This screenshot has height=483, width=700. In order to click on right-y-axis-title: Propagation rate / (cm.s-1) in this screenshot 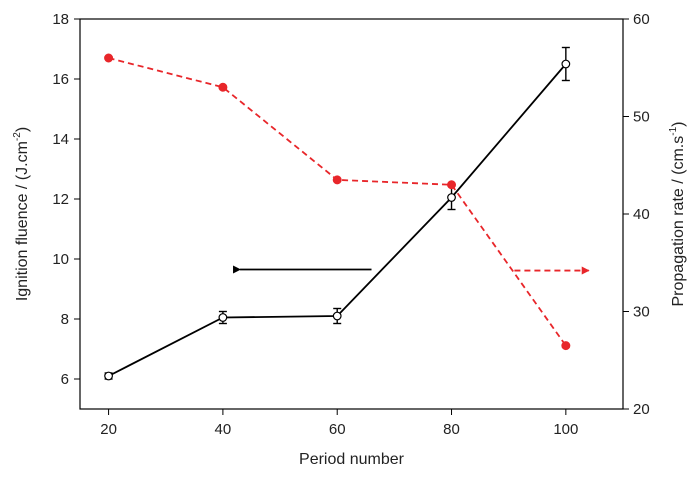, I will do `click(677, 214)`.